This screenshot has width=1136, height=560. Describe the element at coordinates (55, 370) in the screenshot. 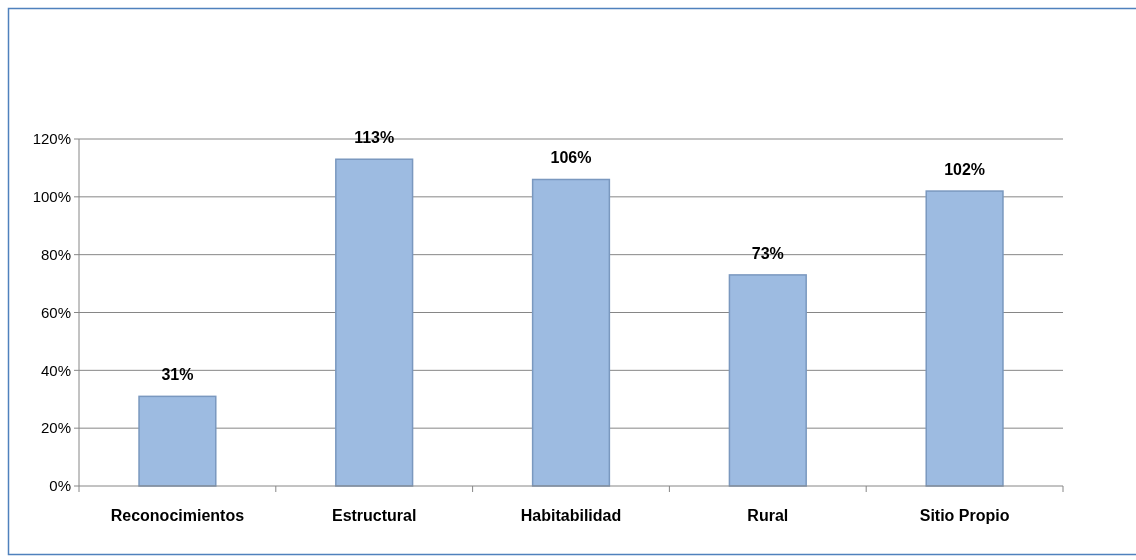

I see `y-tick-label: 40%` at that location.